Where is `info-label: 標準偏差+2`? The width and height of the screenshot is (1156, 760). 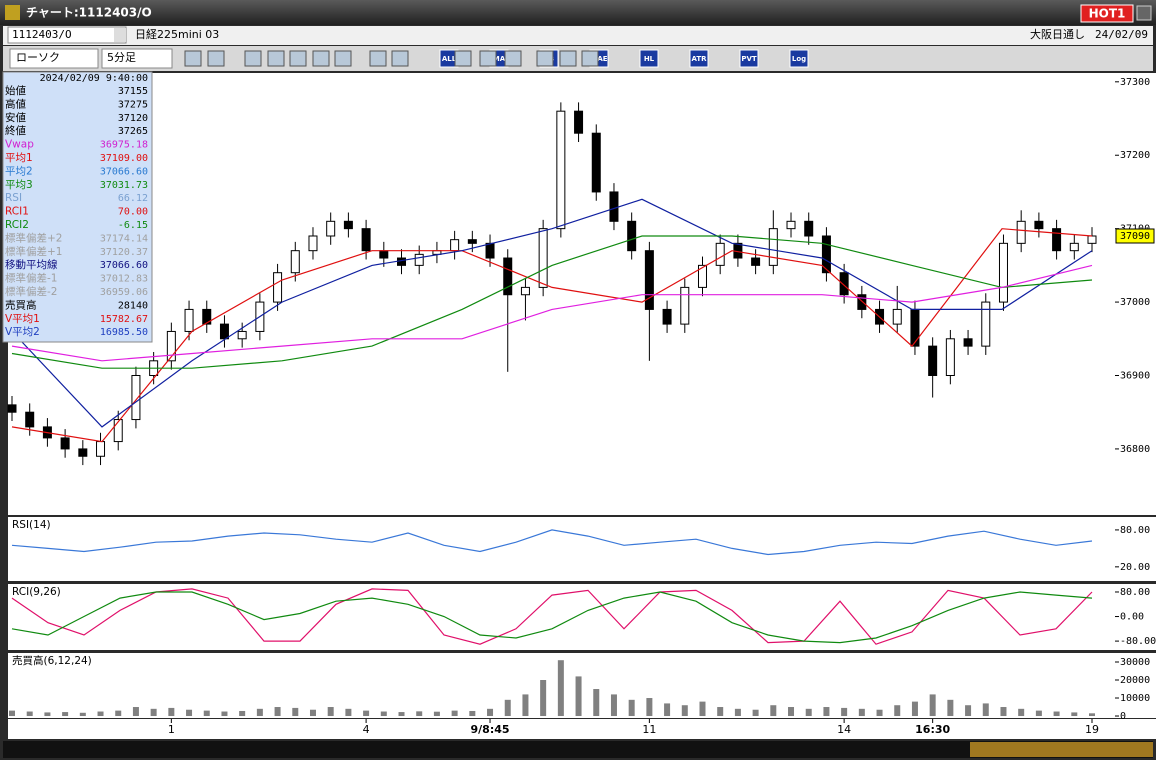
info-label: 標準偏差+2 is located at coordinates (33, 237).